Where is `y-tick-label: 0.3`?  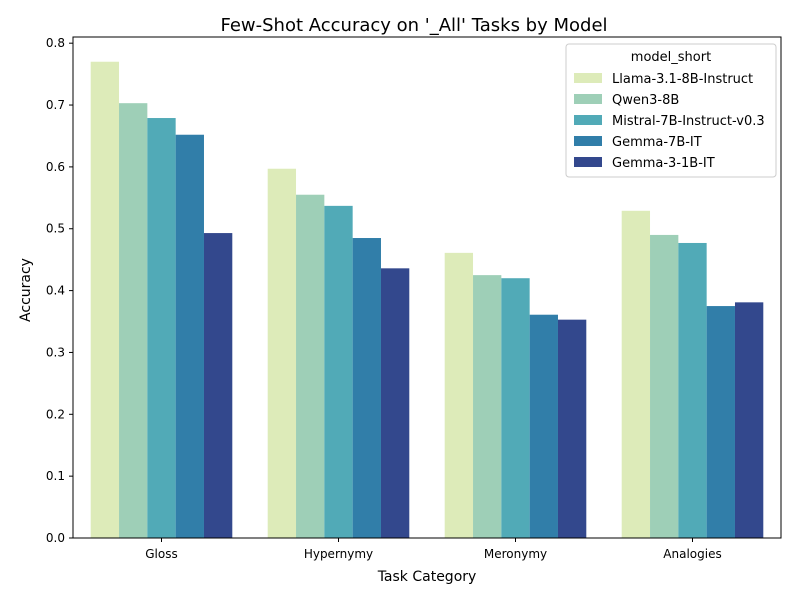
y-tick-label: 0.3 is located at coordinates (55, 352).